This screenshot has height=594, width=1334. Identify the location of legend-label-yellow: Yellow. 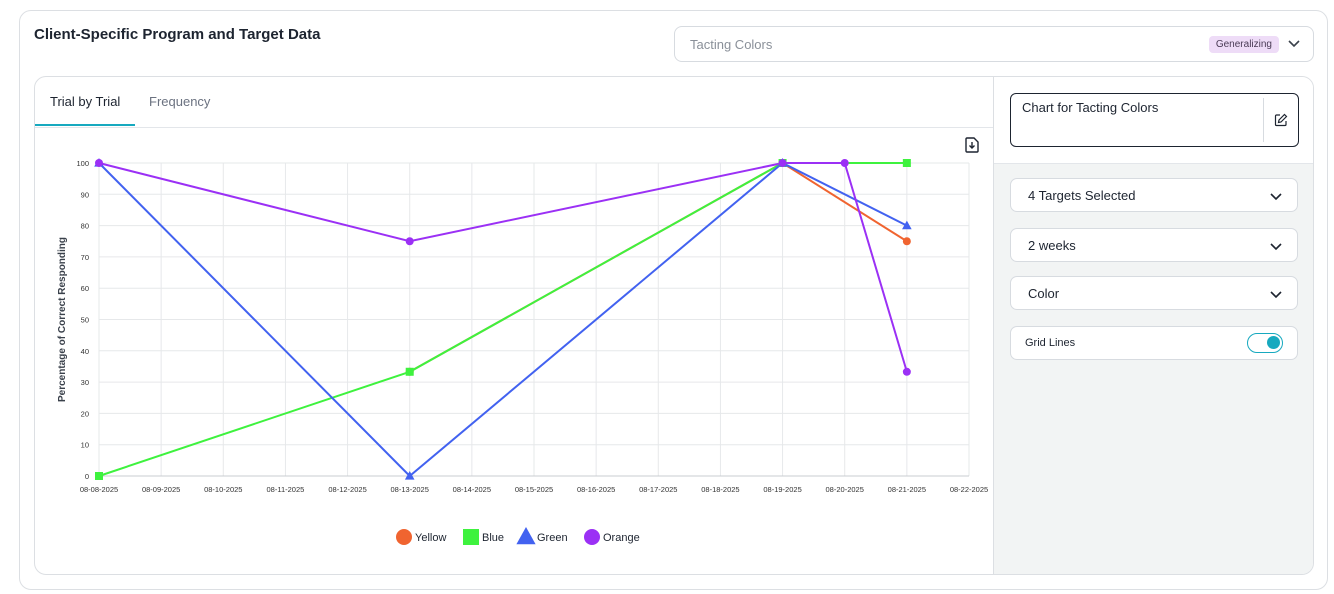
(430, 538).